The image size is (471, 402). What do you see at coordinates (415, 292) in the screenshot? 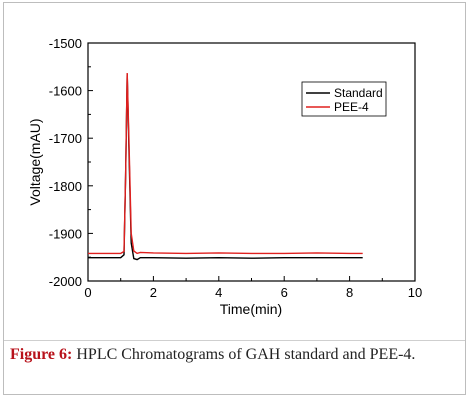
I see `x-tick-label: 10` at bounding box center [415, 292].